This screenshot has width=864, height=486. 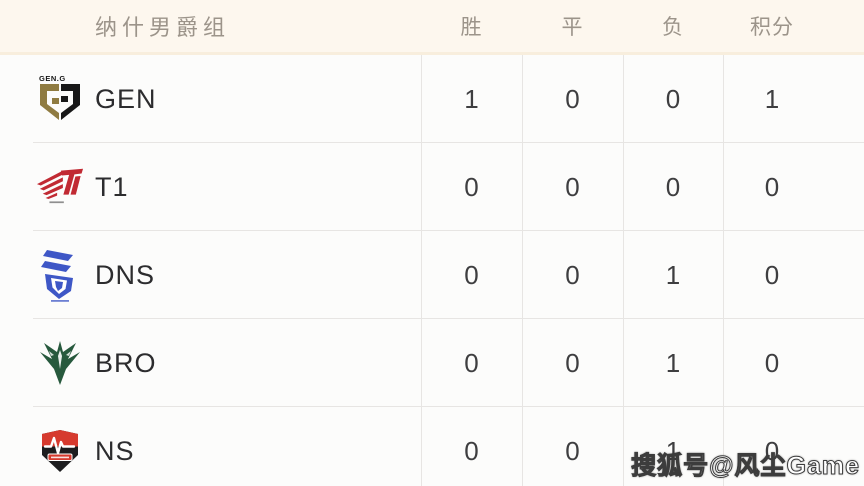 What do you see at coordinates (60, 275) in the screenshot?
I see `dn-seoul-logo-icon` at bounding box center [60, 275].